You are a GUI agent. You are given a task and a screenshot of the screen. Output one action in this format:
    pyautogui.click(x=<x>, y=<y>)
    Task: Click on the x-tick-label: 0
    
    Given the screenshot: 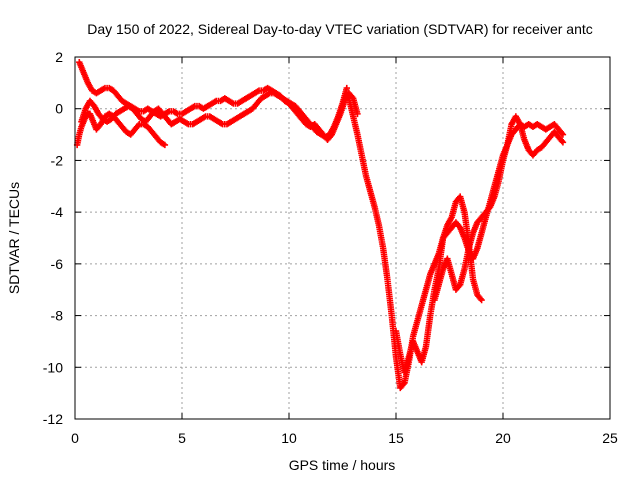 What is the action you would take?
    pyautogui.click(x=75, y=438)
    